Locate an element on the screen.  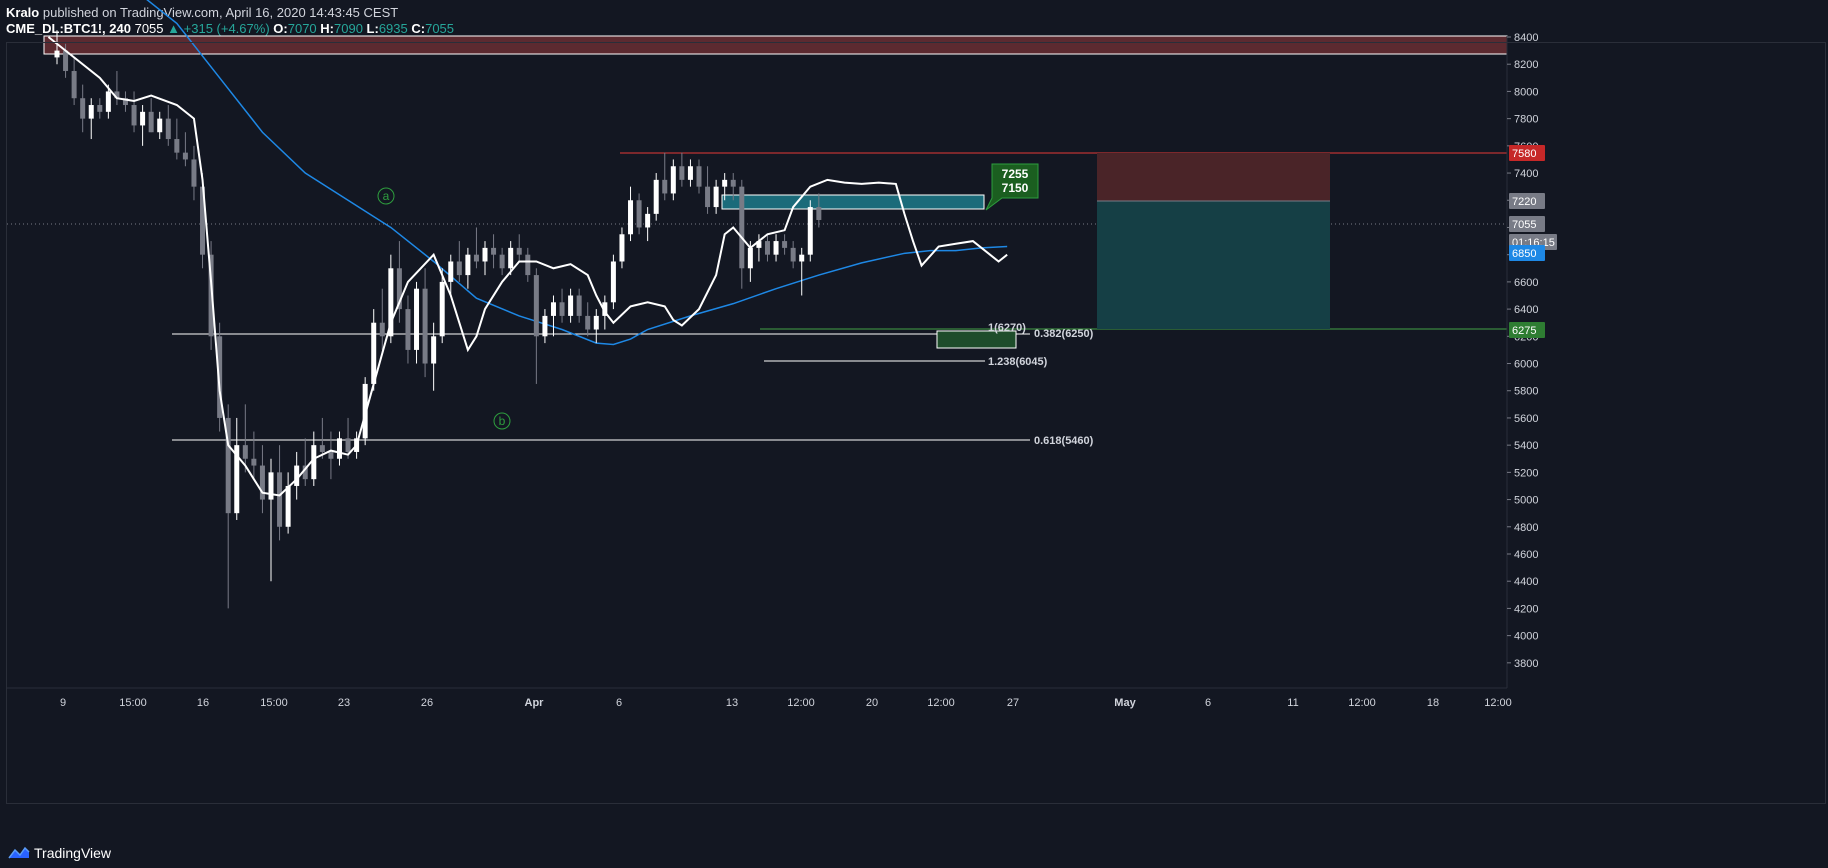
y-tick-label: 8200 is located at coordinates (1526, 65).